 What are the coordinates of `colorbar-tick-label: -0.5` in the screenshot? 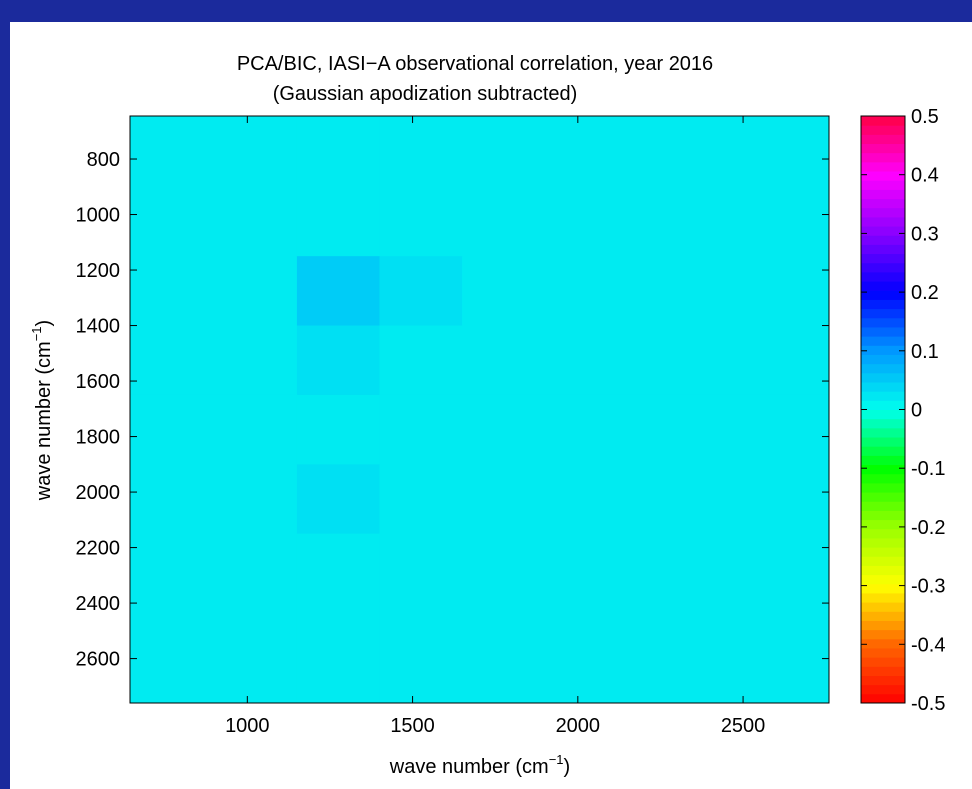 It's located at (928, 704).